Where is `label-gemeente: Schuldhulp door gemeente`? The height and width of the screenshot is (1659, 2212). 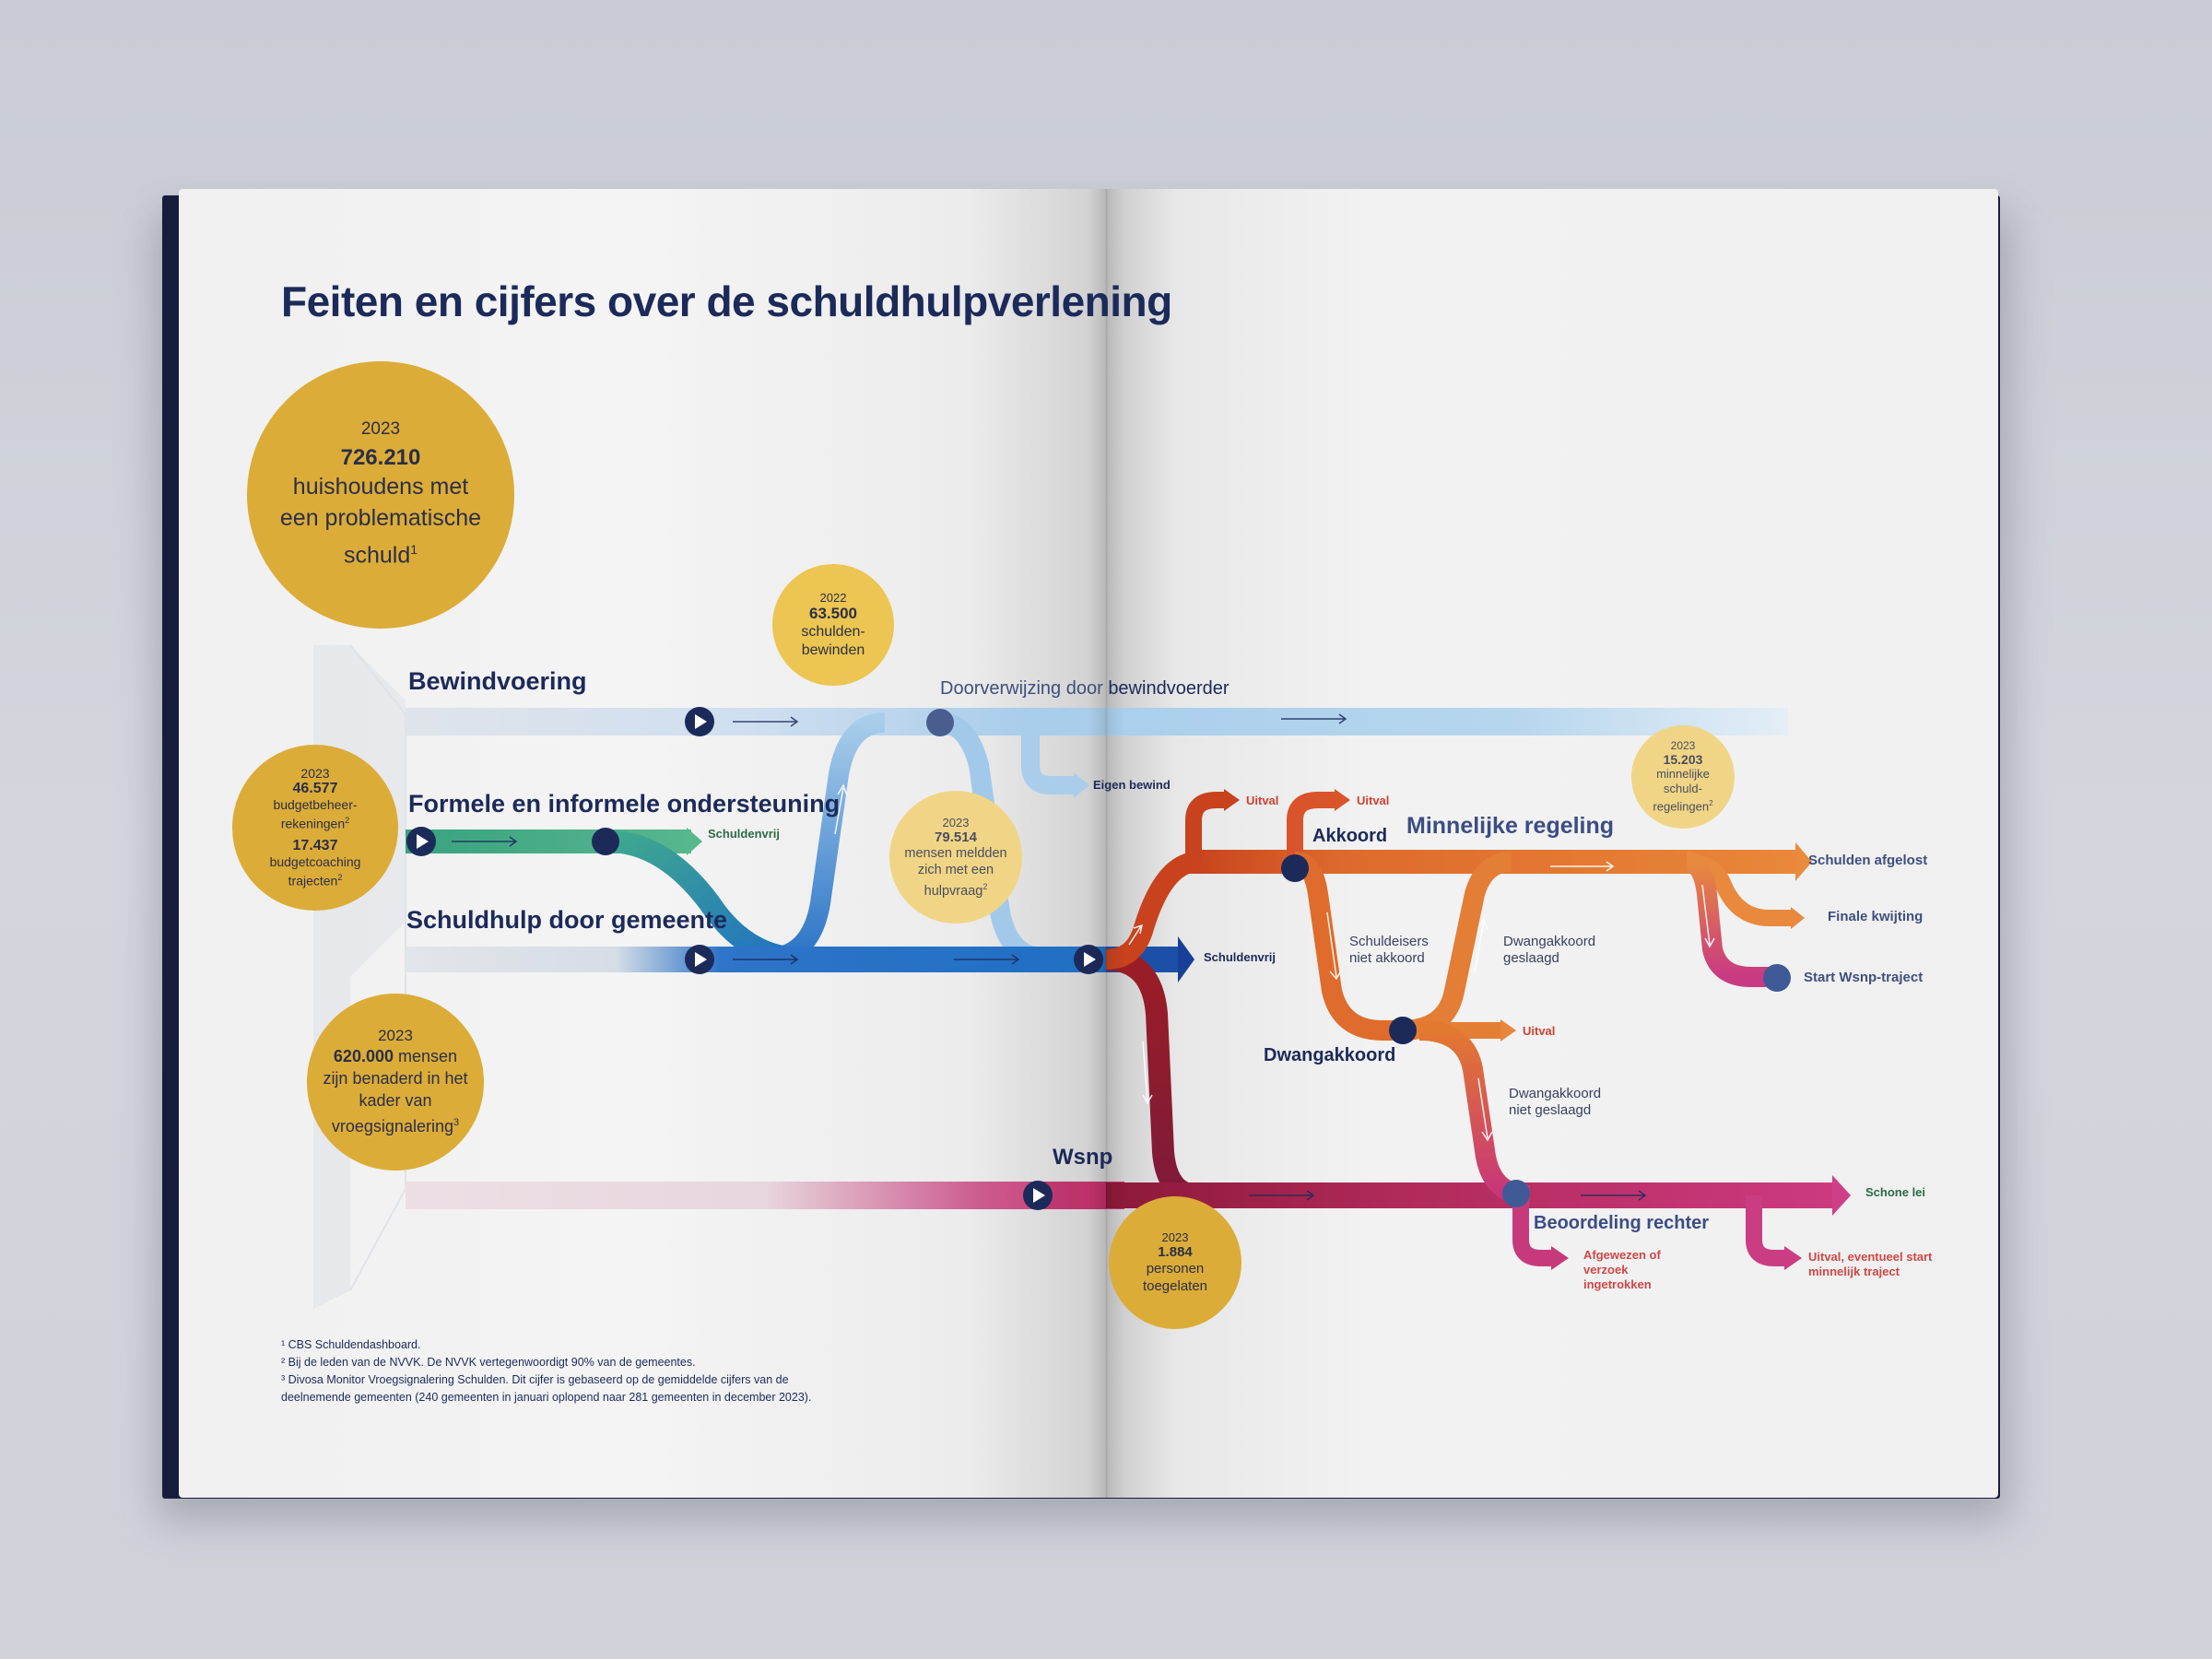 label-gemeente: Schuldhulp door gemeente is located at coordinates (567, 920).